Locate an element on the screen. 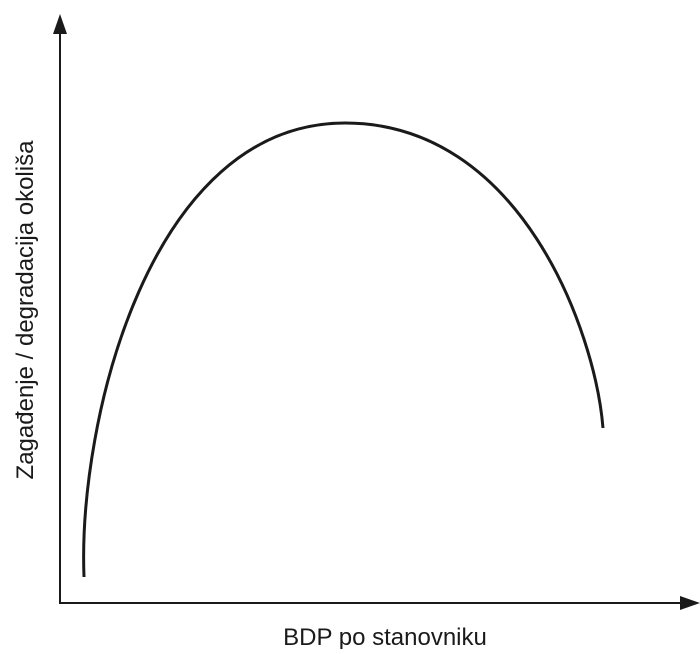  x-axis-label: BDP po stanovniku is located at coordinates (385, 636).